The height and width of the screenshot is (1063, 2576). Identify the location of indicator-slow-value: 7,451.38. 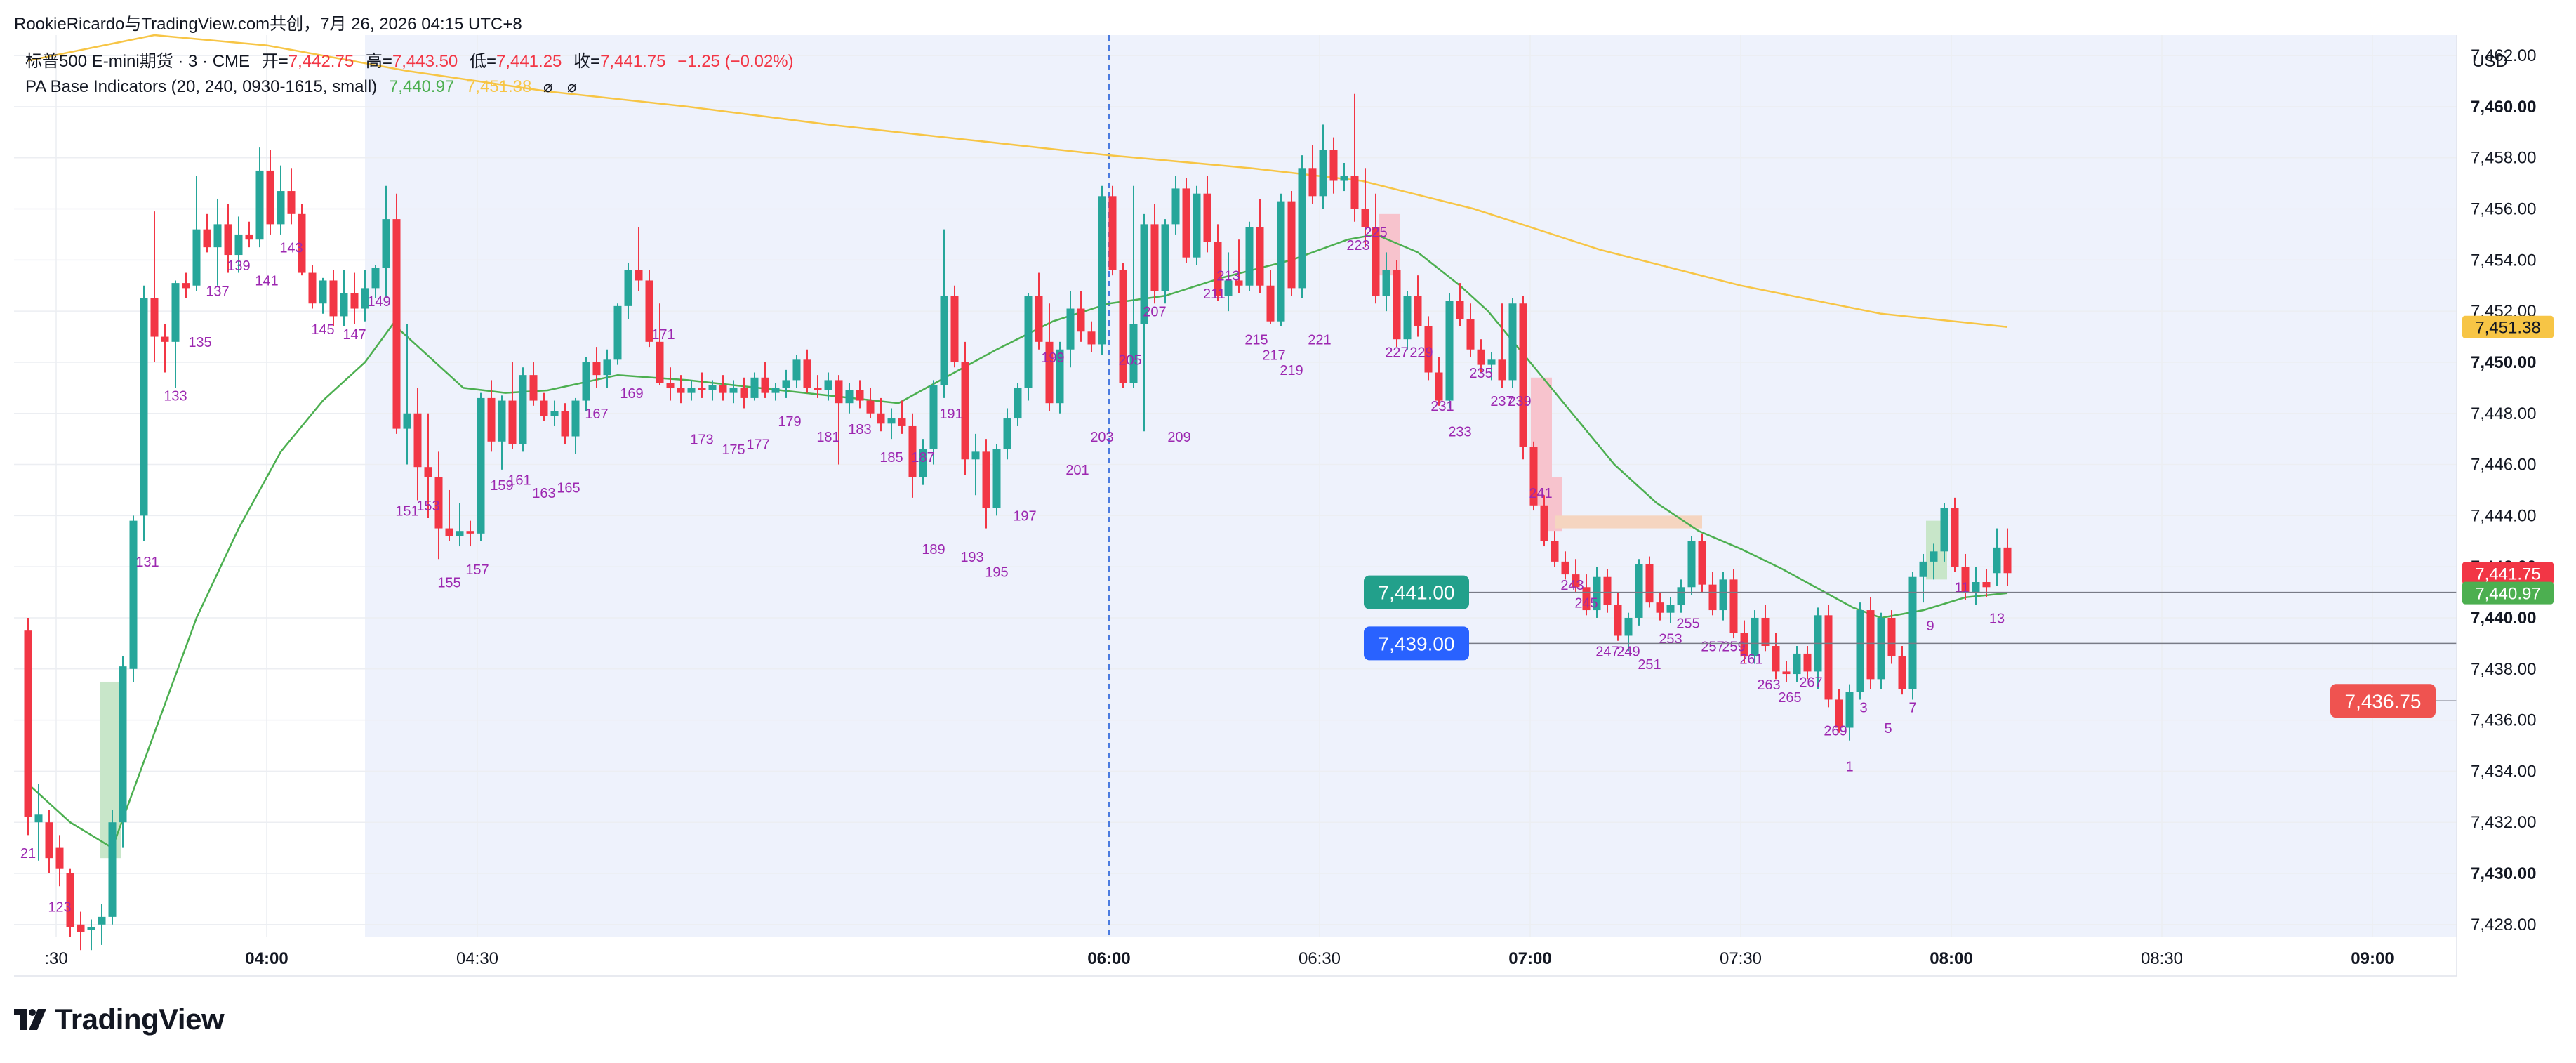
(499, 86).